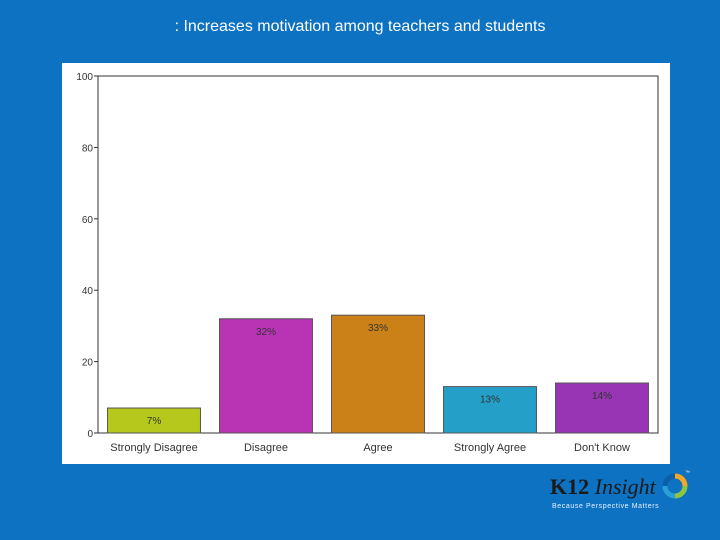 This screenshot has height=540, width=720. What do you see at coordinates (602, 396) in the screenshot?
I see `bar-value-label: 14%` at bounding box center [602, 396].